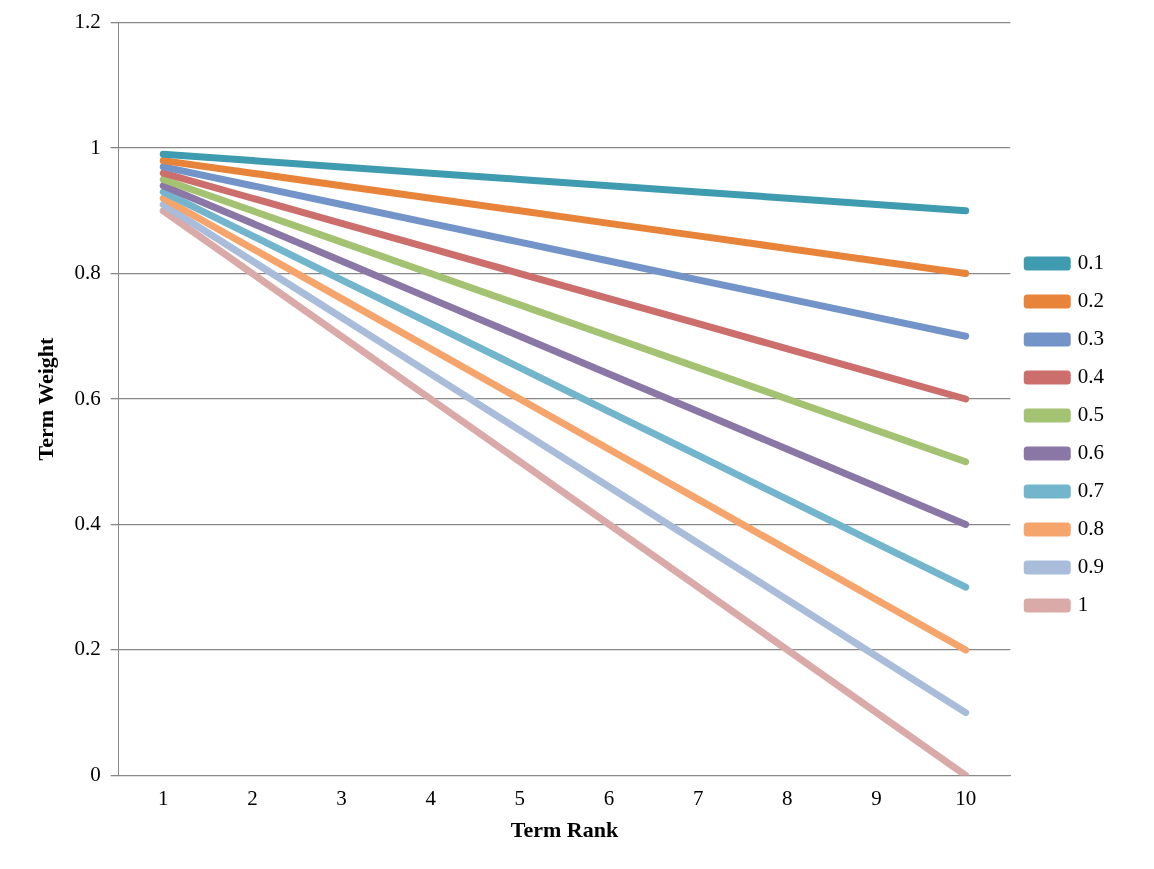 The height and width of the screenshot is (869, 1154). I want to click on legend-label: 0.1, so click(1090, 262).